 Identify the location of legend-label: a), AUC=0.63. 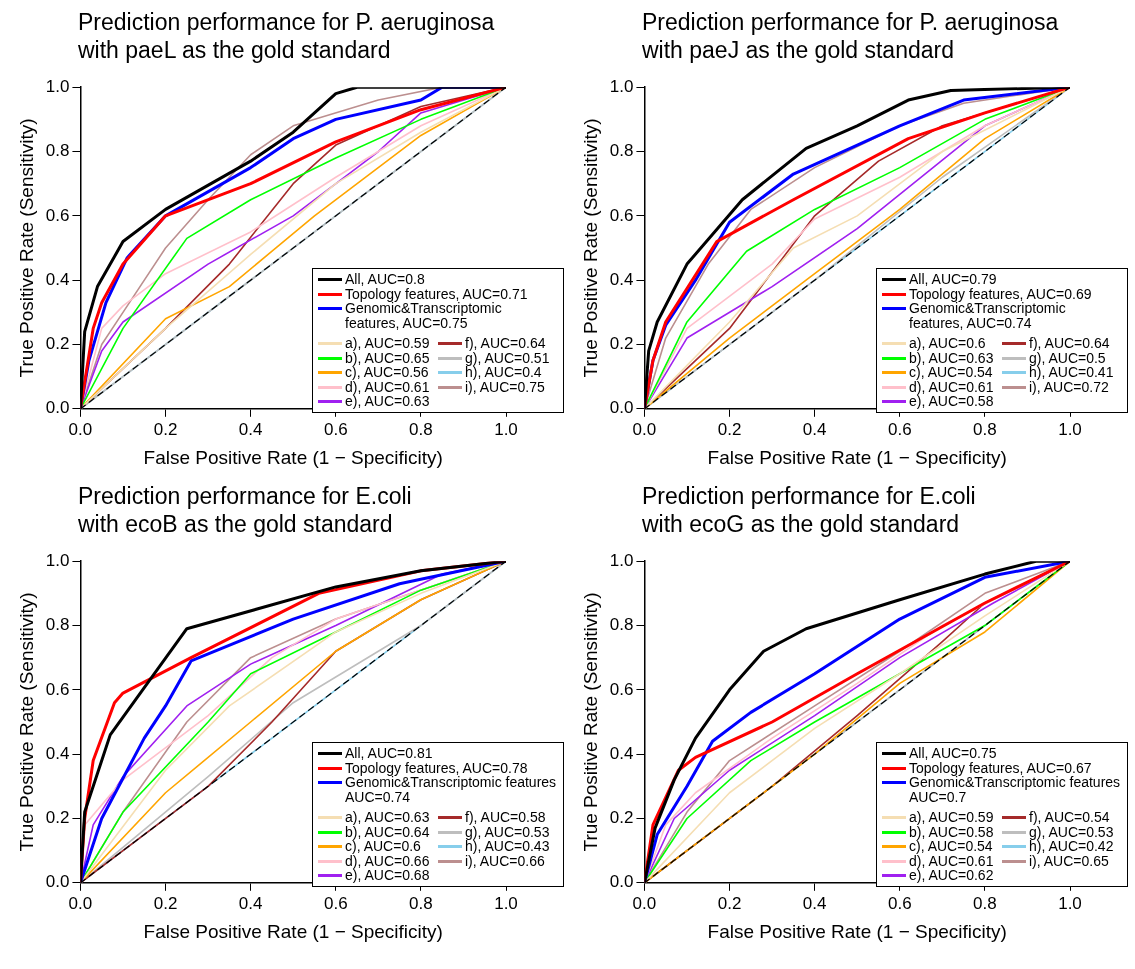
(387, 817).